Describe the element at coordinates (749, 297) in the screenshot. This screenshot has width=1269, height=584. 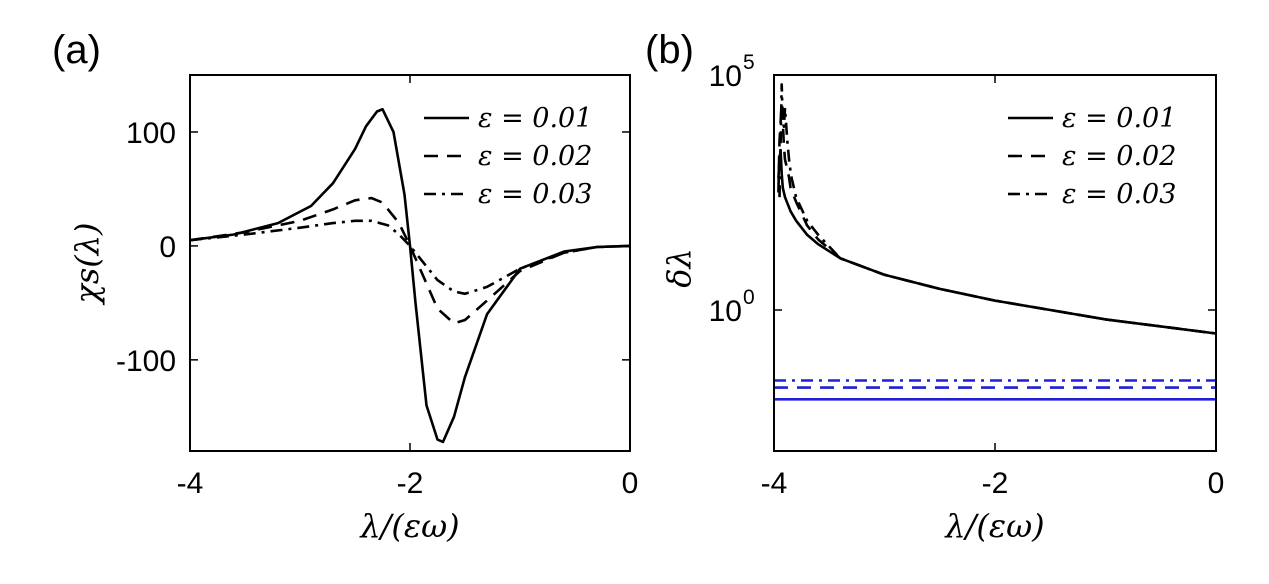
I see `y-tick-exponent: 0` at that location.